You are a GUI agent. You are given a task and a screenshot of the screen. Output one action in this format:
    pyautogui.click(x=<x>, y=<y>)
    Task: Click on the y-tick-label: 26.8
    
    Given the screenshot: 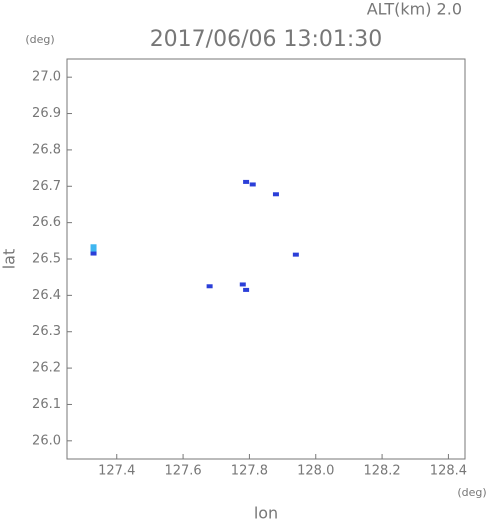 What is the action you would take?
    pyautogui.click(x=46, y=149)
    